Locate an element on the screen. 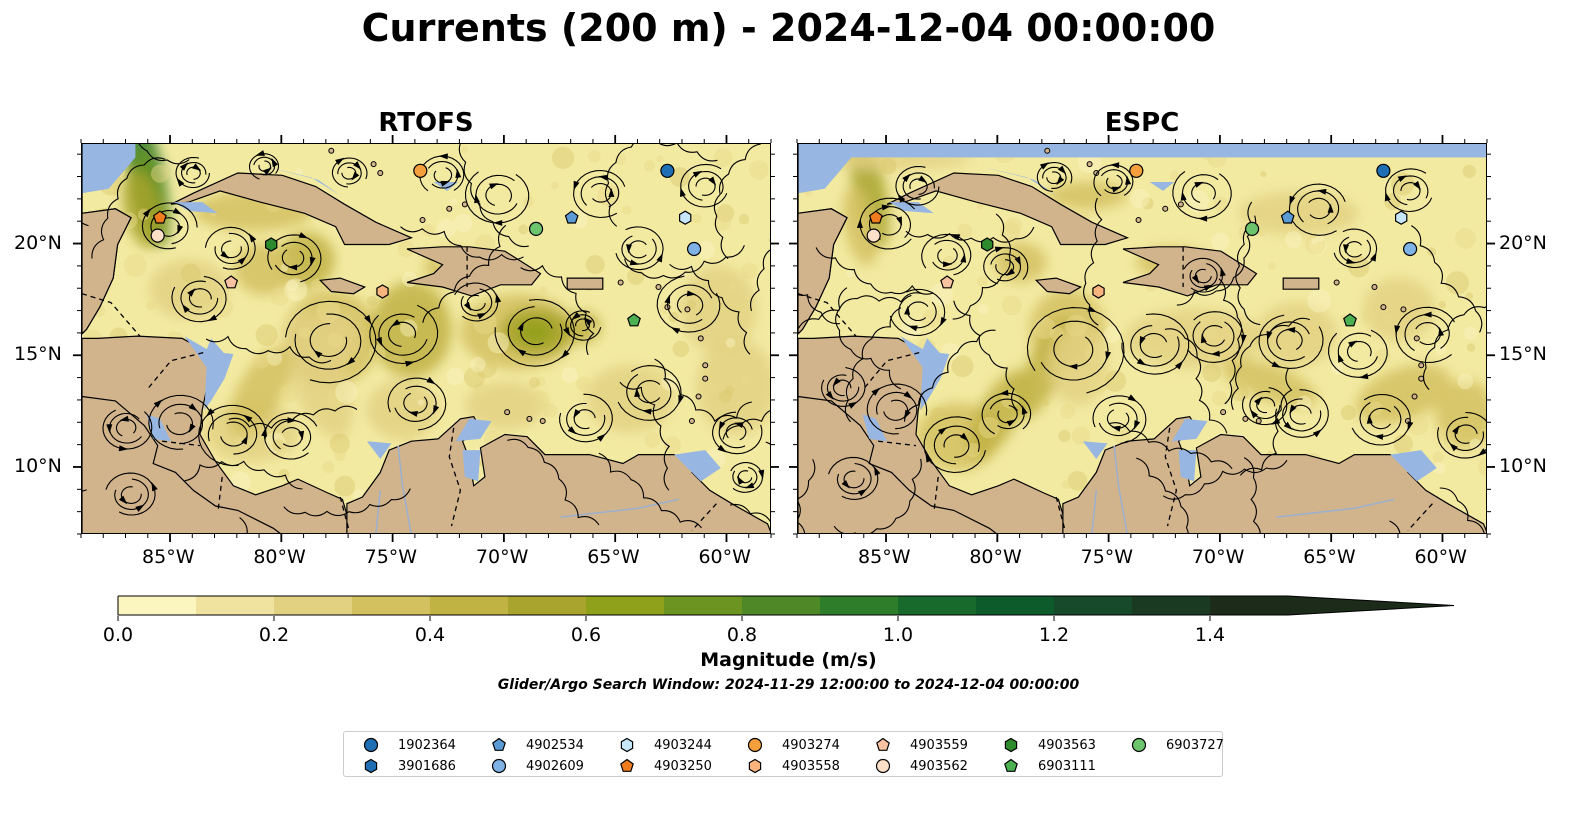 The height and width of the screenshot is (827, 1577). legend-label: 4903558 is located at coordinates (811, 766).